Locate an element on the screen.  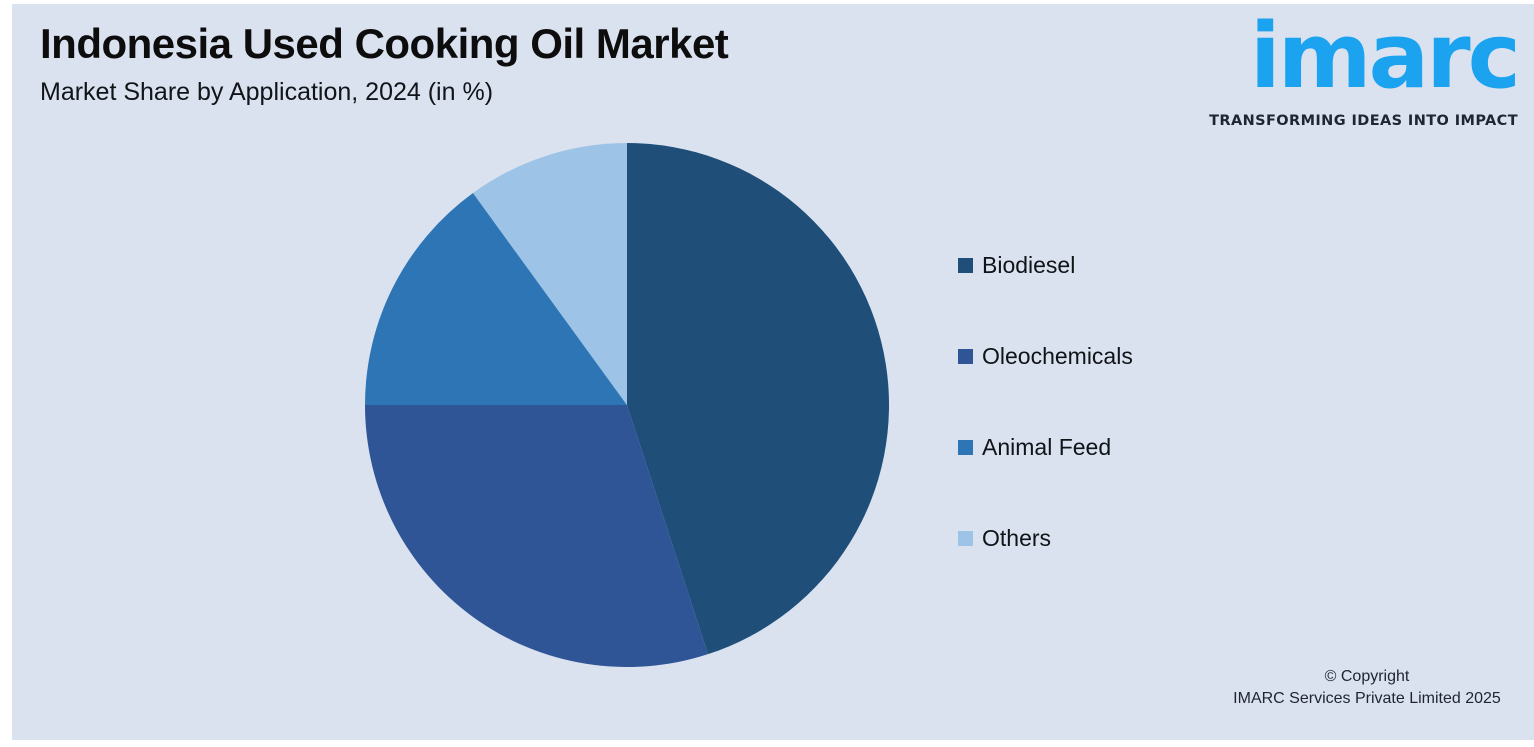
copyright-line2: IMARC Services Private Limited 2025 is located at coordinates (1367, 698).